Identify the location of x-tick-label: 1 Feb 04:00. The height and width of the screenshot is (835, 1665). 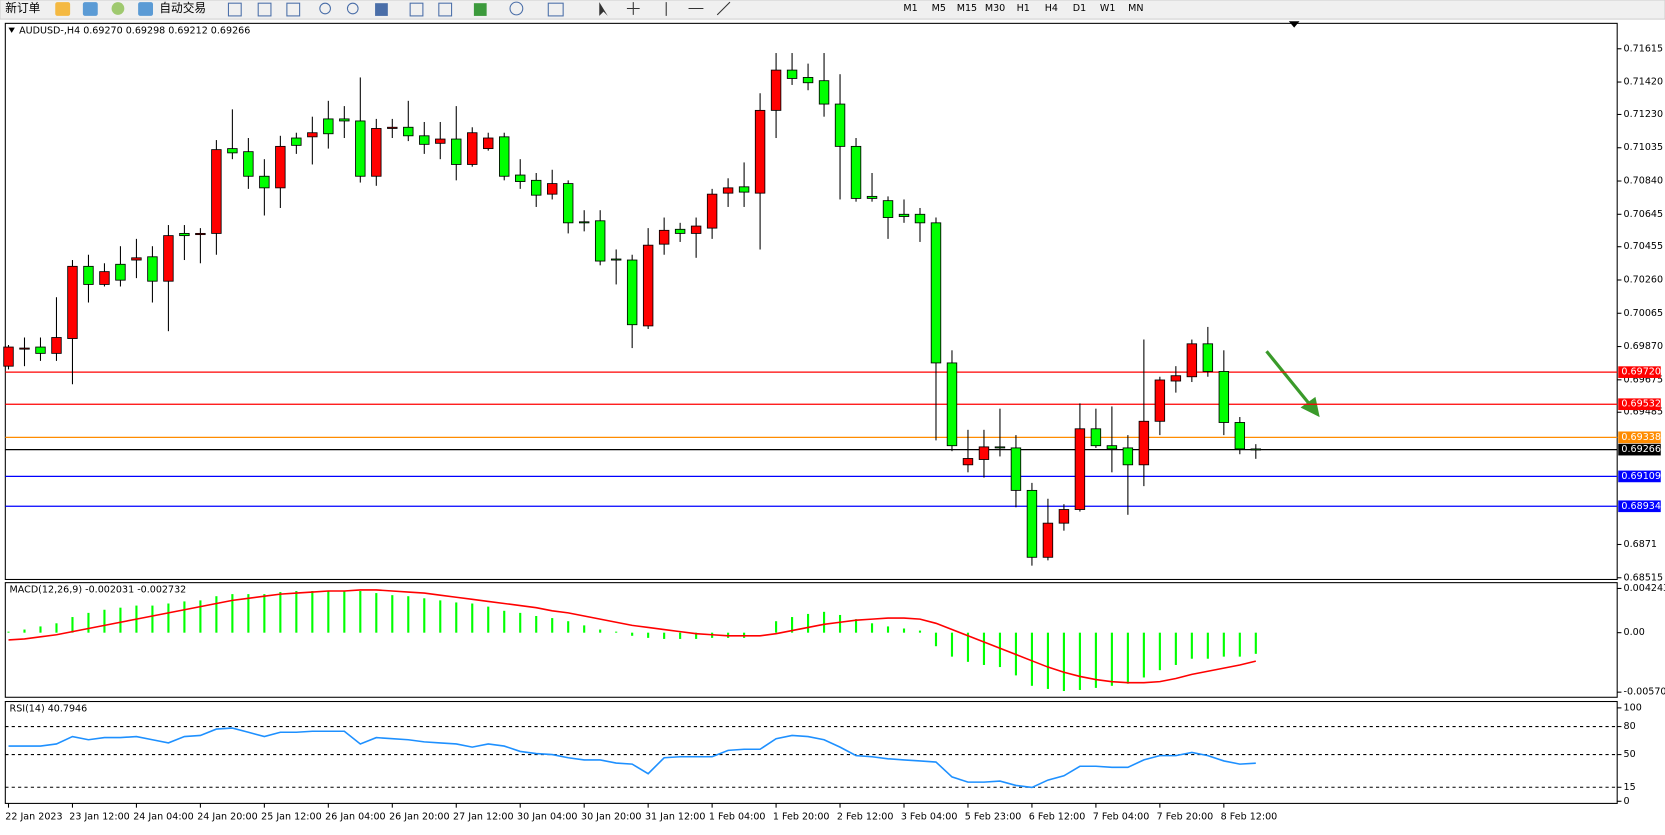
(737, 817).